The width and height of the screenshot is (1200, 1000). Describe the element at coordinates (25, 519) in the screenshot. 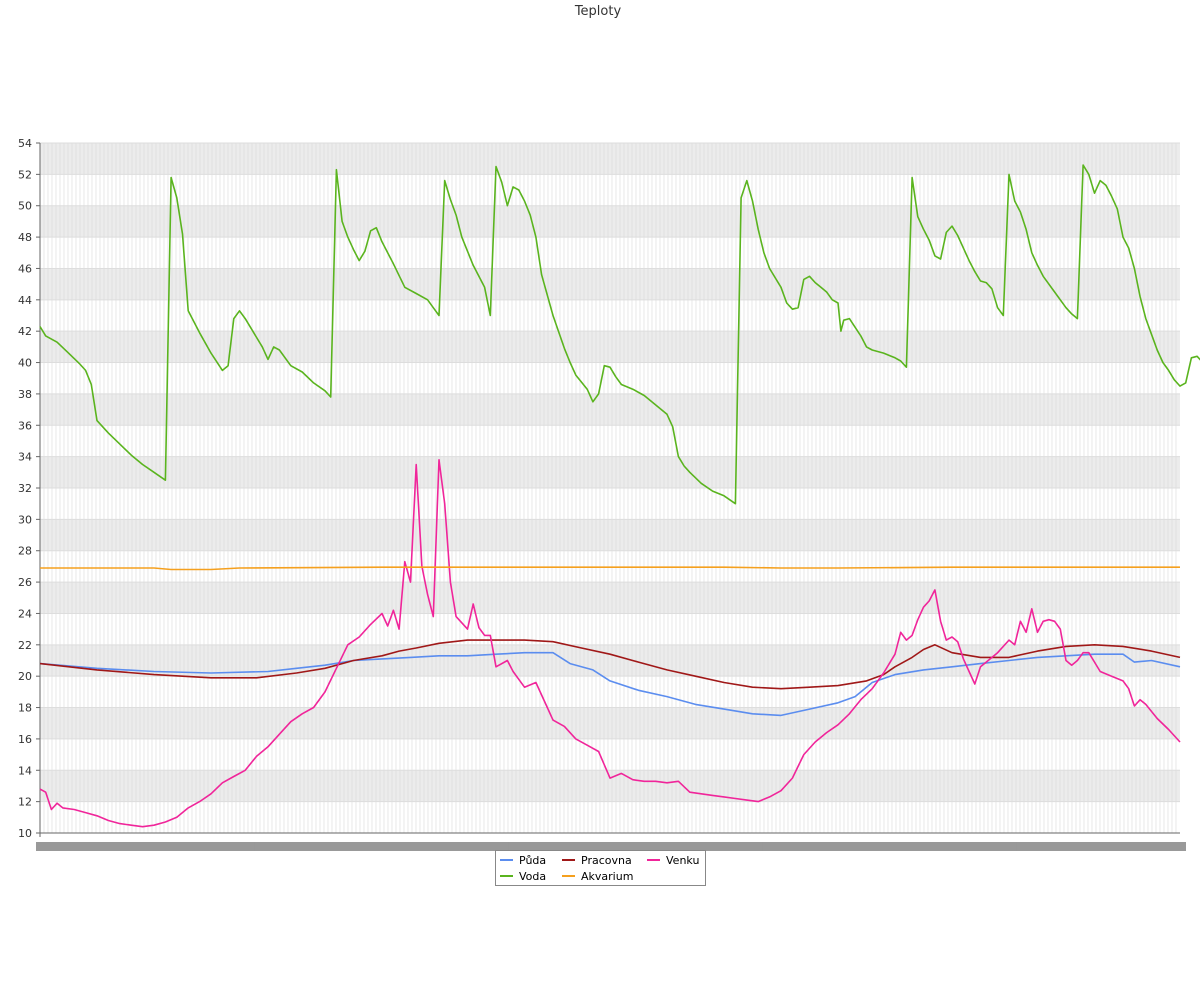

I see `y-tick-label: 30` at that location.